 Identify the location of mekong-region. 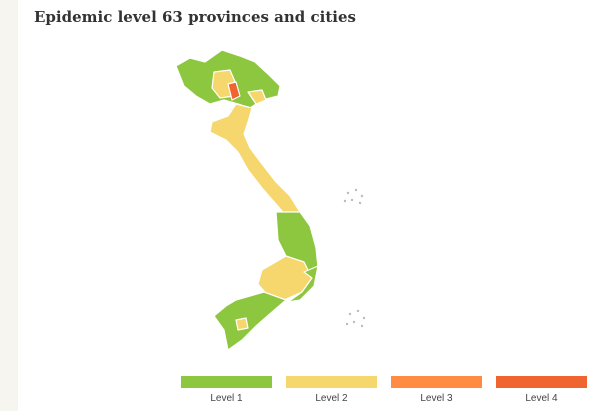
(250, 321).